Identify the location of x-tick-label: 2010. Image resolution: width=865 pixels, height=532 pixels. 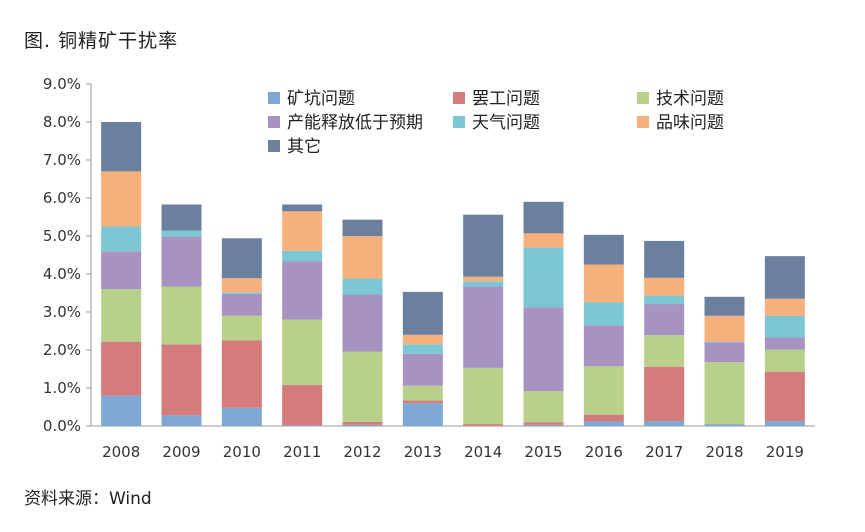
(242, 452).